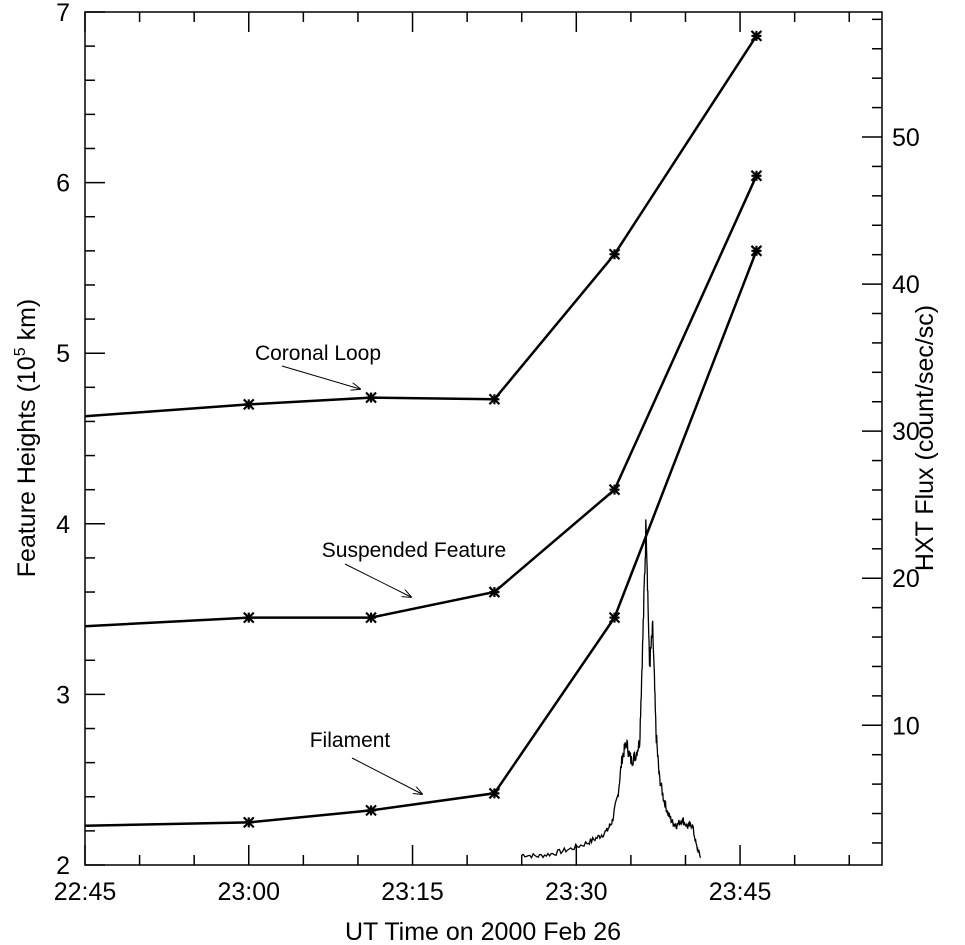  Describe the element at coordinates (576, 892) in the screenshot. I see `x-tick-label: 23:30` at that location.